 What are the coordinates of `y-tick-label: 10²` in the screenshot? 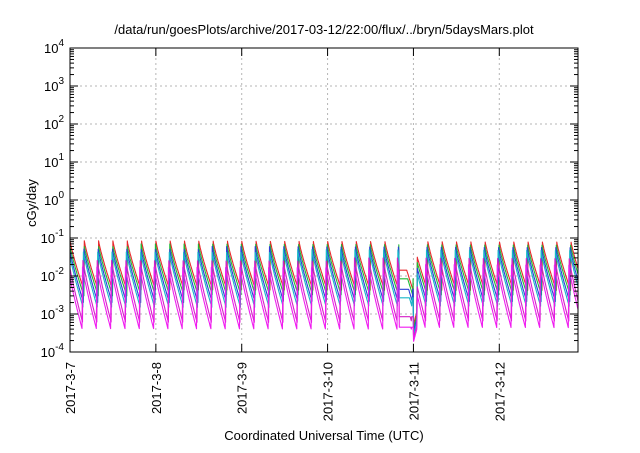 It's located at (54, 123).